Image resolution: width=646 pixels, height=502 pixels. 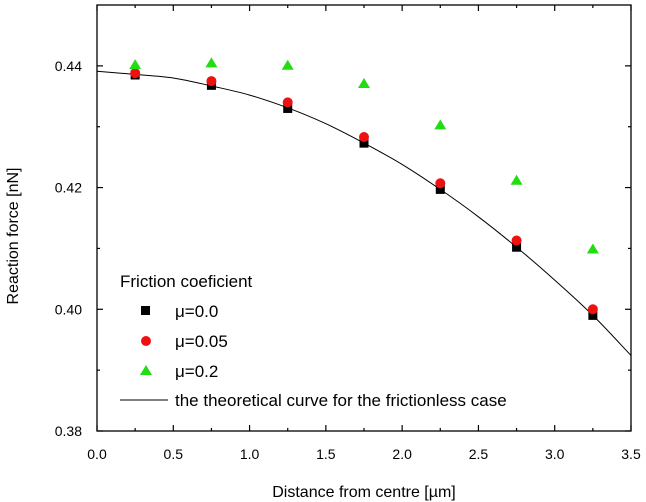 What do you see at coordinates (631, 454) in the screenshot?
I see `x-tick-label: 3.5` at bounding box center [631, 454].